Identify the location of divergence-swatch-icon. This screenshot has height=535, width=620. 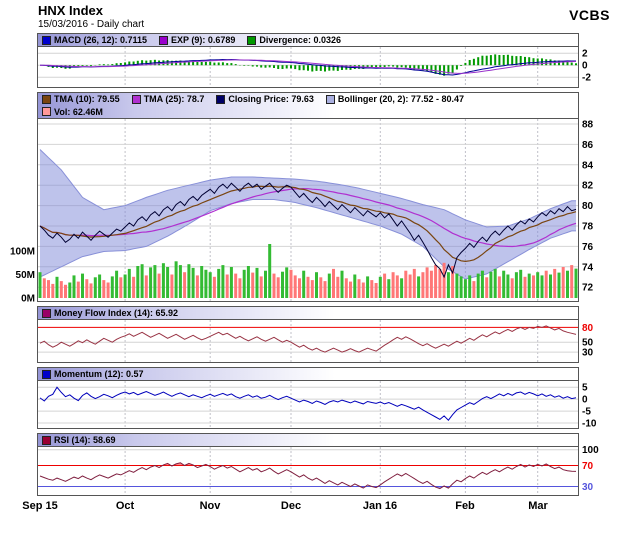
(252, 40).